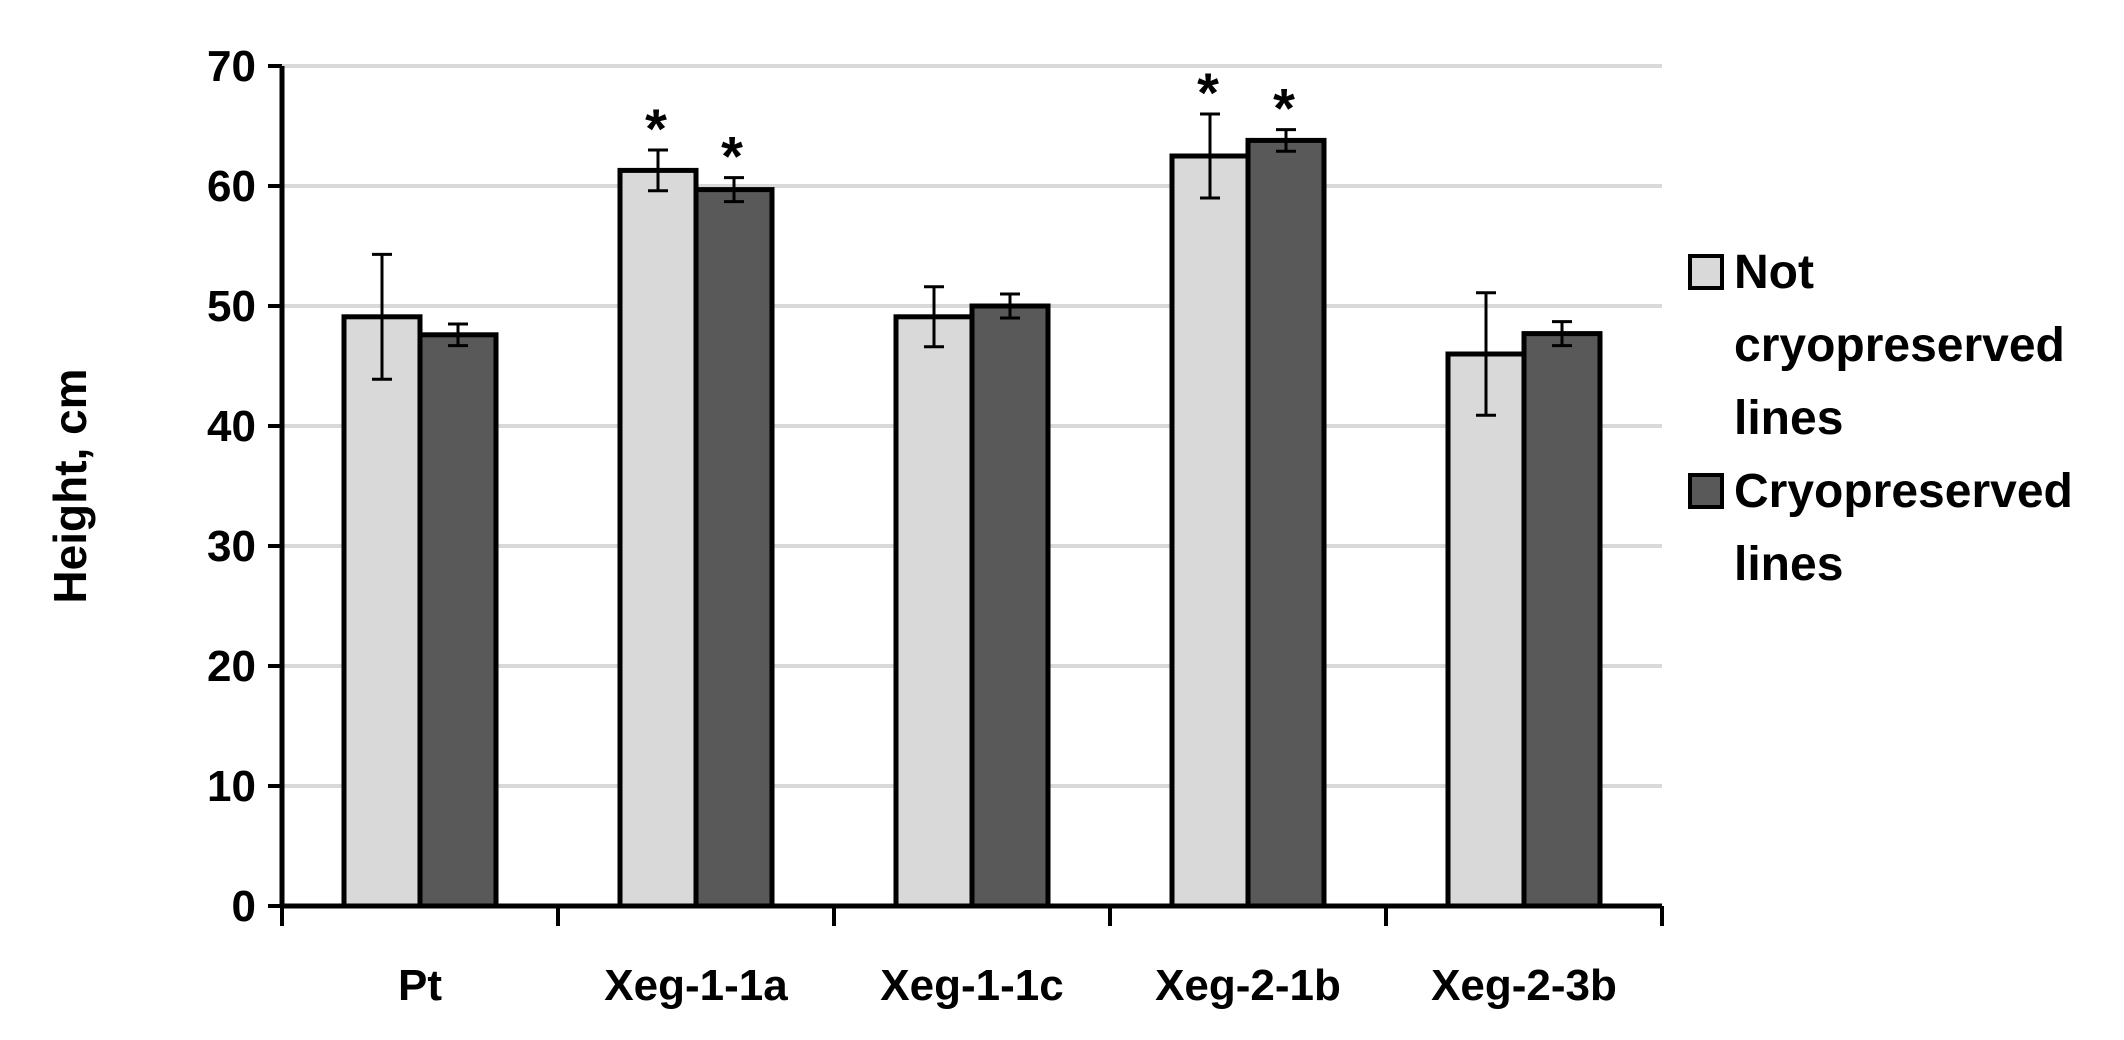 Image resolution: width=2124 pixels, height=1040 pixels. Describe the element at coordinates (1210, 531) in the screenshot. I see `bar-not-cryopreserved-Xeg-2-1b` at that location.